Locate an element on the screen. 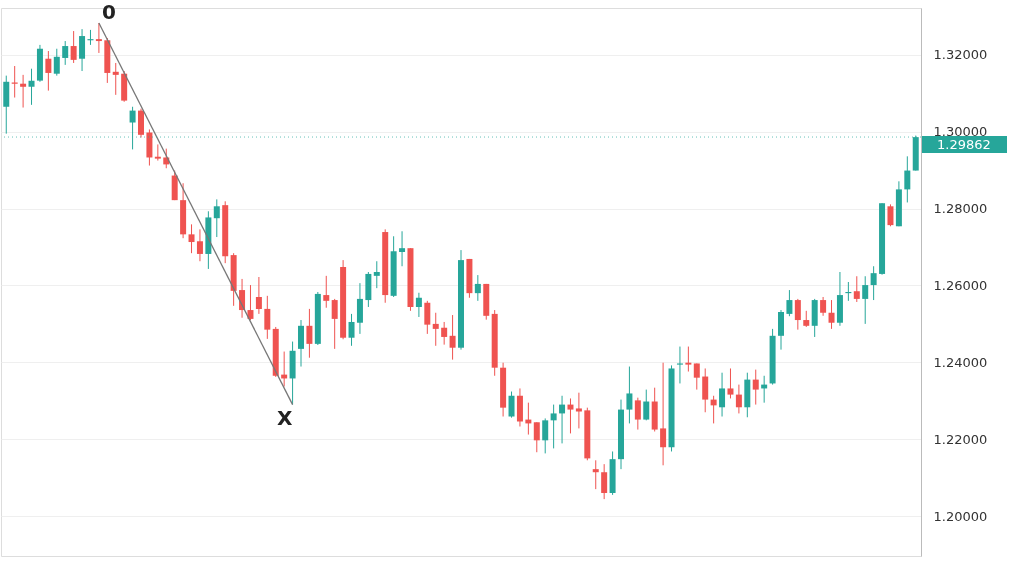 Image resolution: width=1024 pixels, height=562 pixels. y-tick-label: 1.28000 is located at coordinates (960, 209).